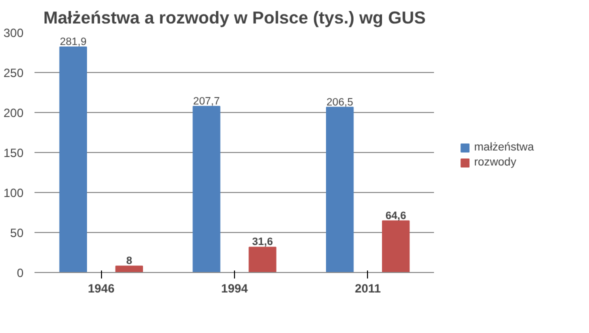  I want to click on x-tick-label: 1946, so click(101, 289).